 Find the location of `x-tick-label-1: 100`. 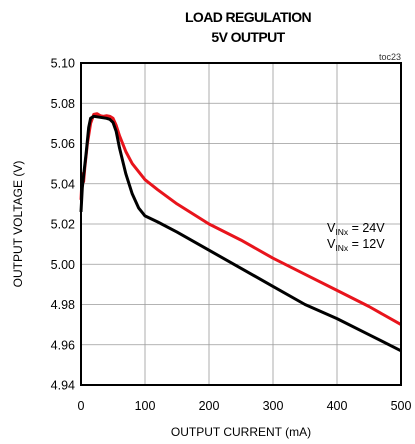

x-tick-label-1: 100 is located at coordinates (145, 406).